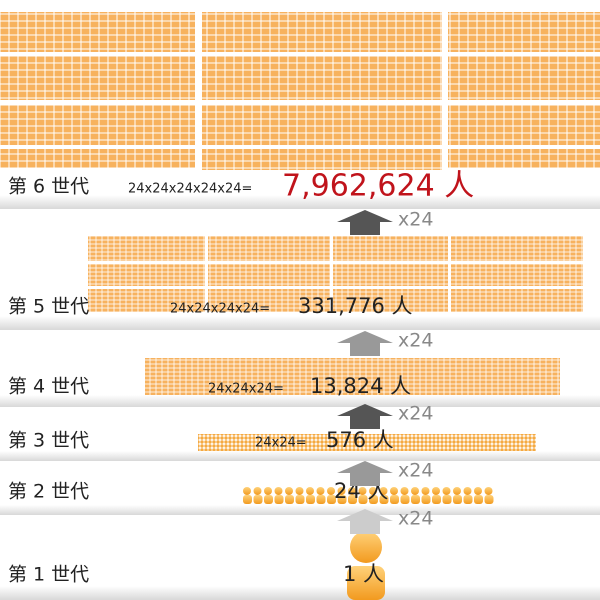  I want to click on generation-label: 第 5 世代, so click(48, 307).